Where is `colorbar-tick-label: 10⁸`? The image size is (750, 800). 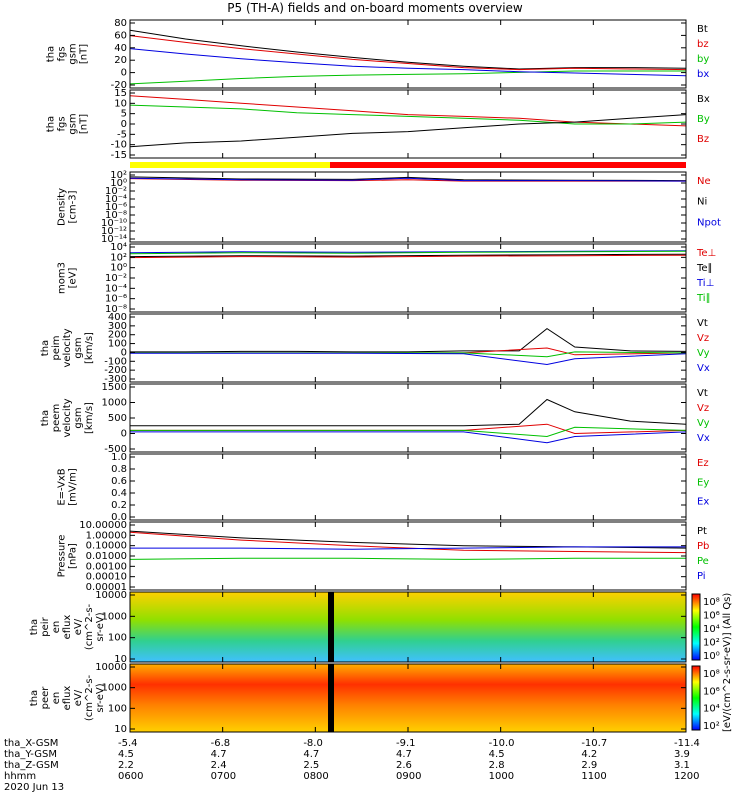 colorbar-tick-label: 10⁸ is located at coordinates (711, 602).